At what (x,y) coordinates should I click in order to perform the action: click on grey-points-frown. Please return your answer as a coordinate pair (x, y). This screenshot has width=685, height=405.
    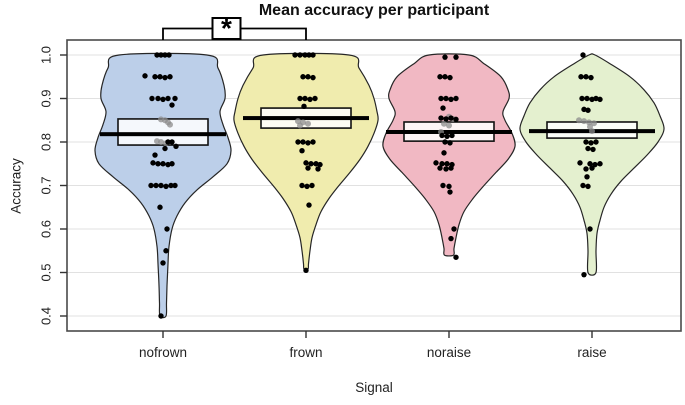
    Looking at the image, I should click on (303, 123).